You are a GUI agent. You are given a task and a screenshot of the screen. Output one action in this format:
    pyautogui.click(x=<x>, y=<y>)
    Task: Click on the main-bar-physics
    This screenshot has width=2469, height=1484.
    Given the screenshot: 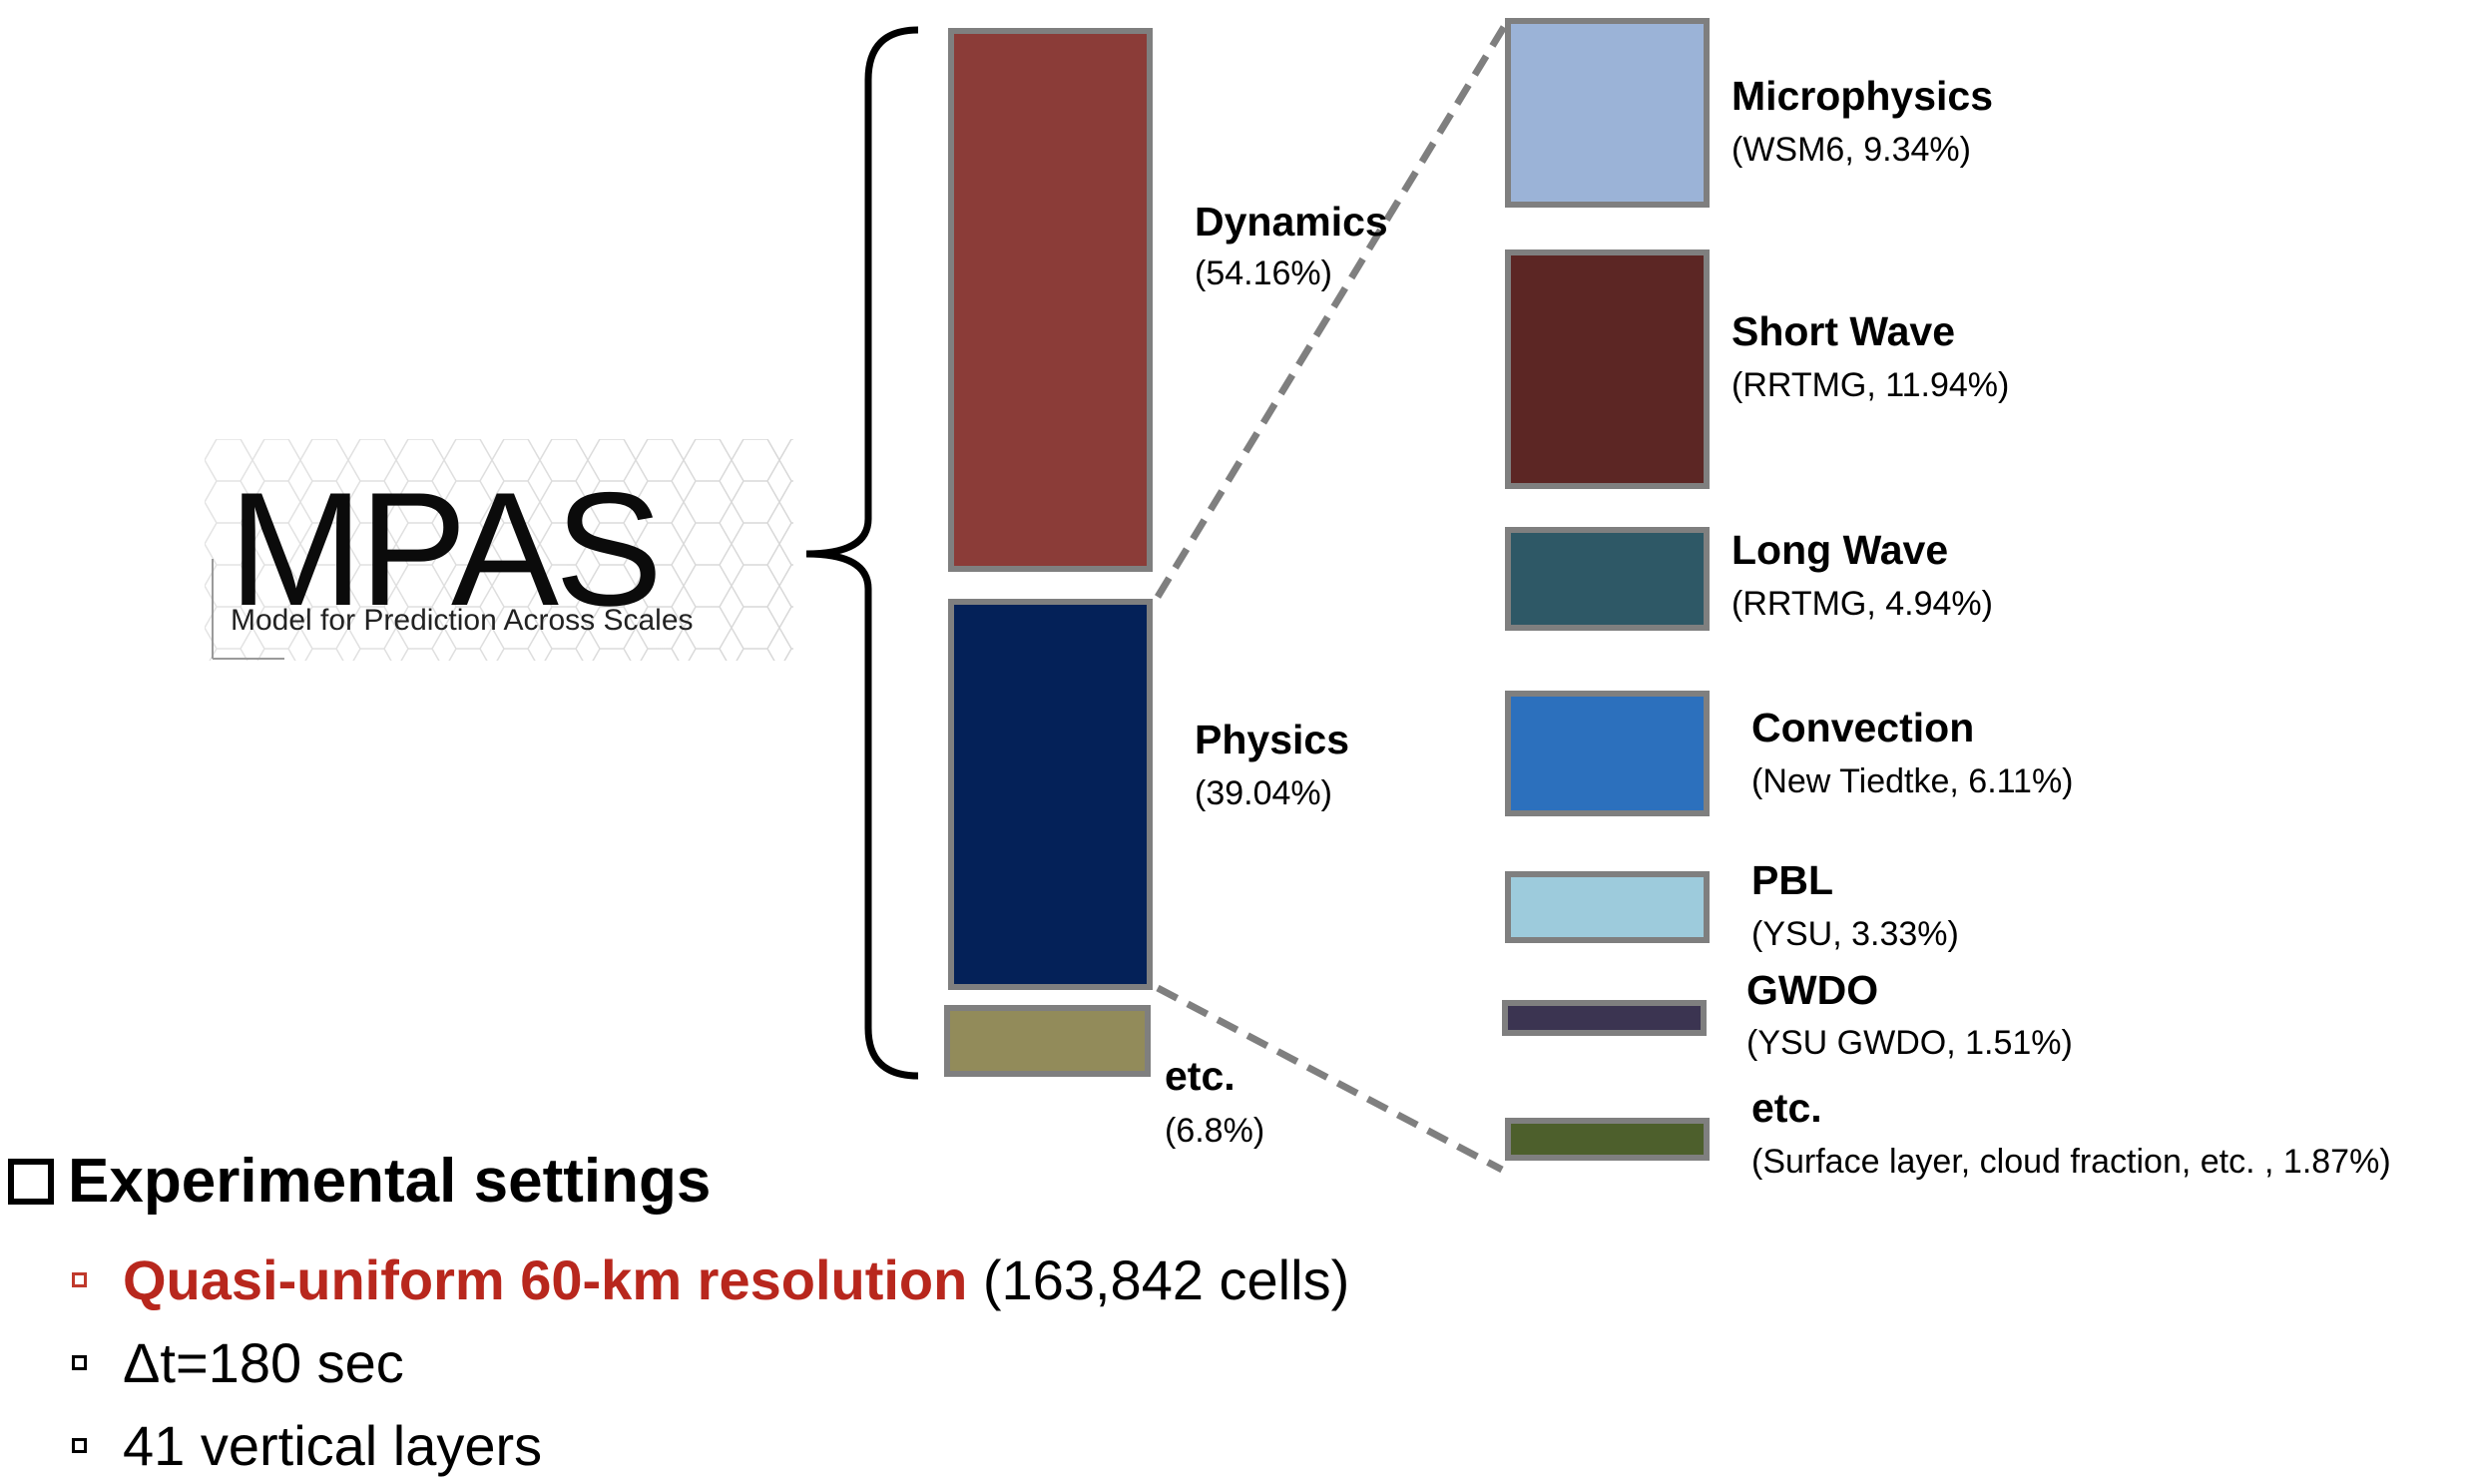 What is the action you would take?
    pyautogui.click(x=1050, y=794)
    